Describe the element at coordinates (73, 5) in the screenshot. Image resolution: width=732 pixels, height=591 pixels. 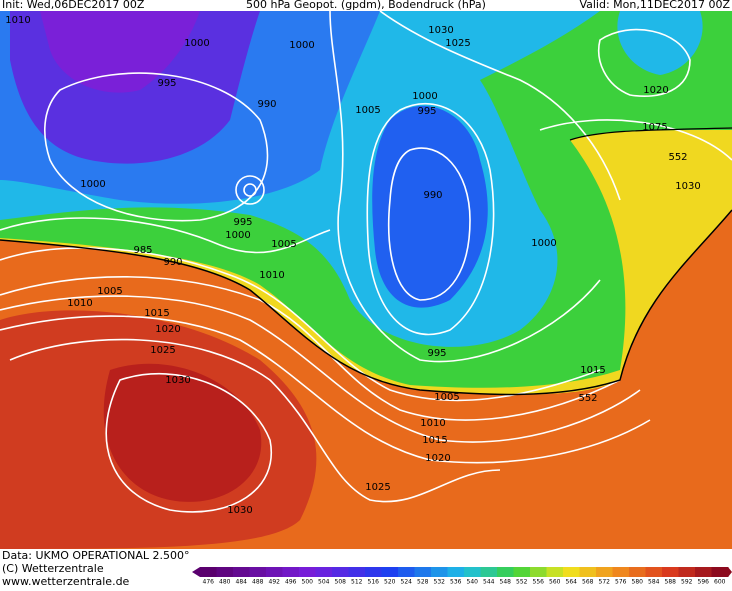
I see `init-time: Init: Wed,06DEC2017 00Z` at that location.